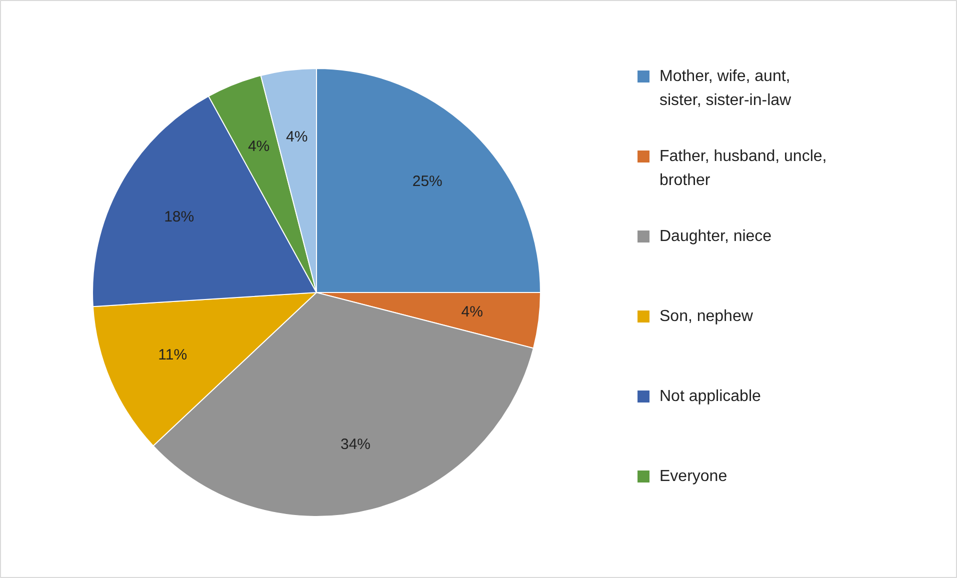  I want to click on legend-label: Everyone, so click(694, 476).